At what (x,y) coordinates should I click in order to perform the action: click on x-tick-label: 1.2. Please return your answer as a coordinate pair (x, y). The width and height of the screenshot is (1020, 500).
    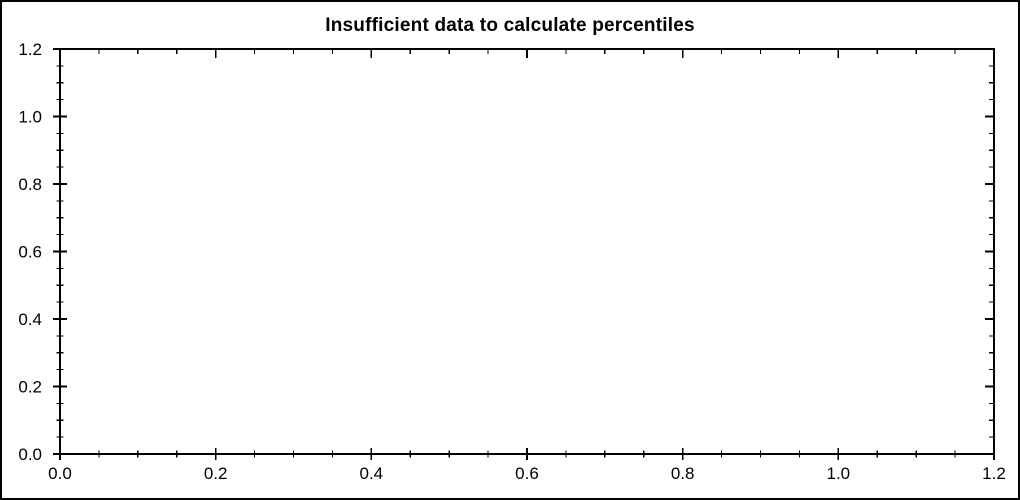
    Looking at the image, I should click on (994, 473).